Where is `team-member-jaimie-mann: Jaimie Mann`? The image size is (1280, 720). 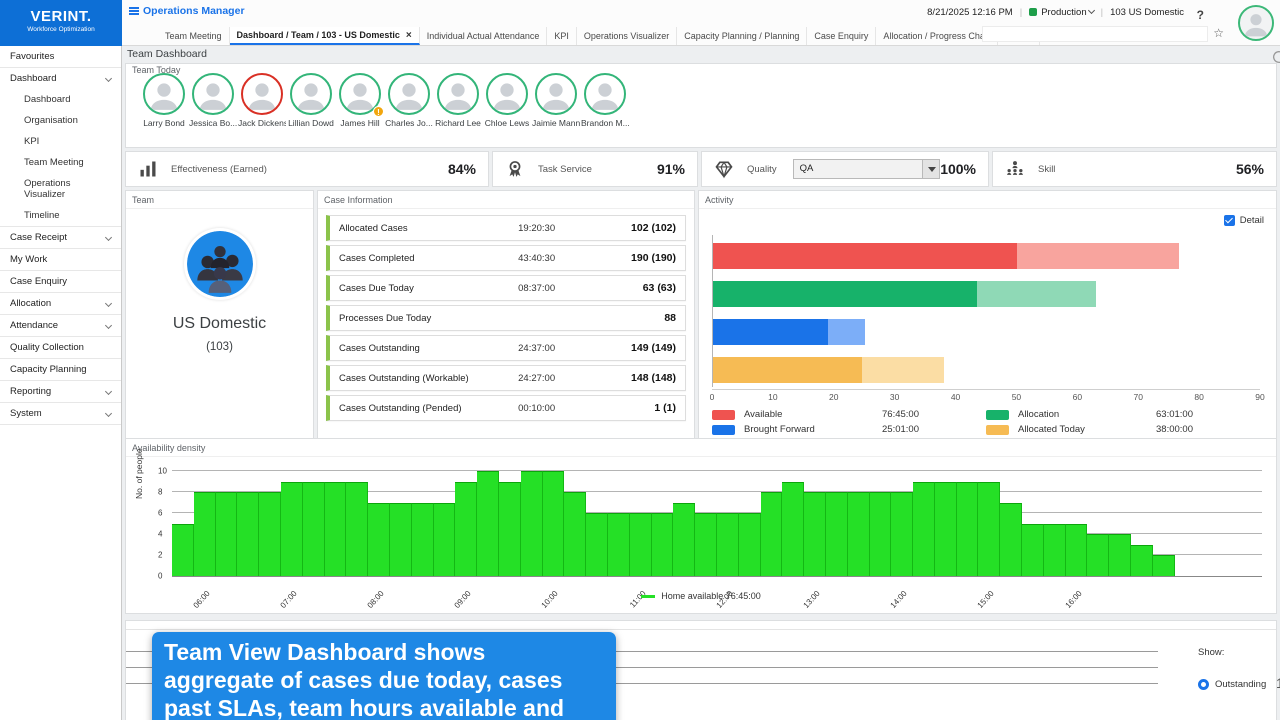 team-member-jaimie-mann: Jaimie Mann is located at coordinates (556, 100).